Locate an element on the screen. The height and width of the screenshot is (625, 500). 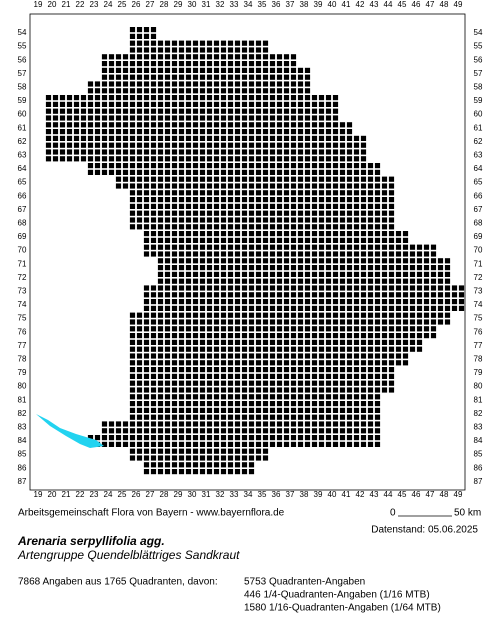
row-label: 86 is located at coordinates (478, 467).